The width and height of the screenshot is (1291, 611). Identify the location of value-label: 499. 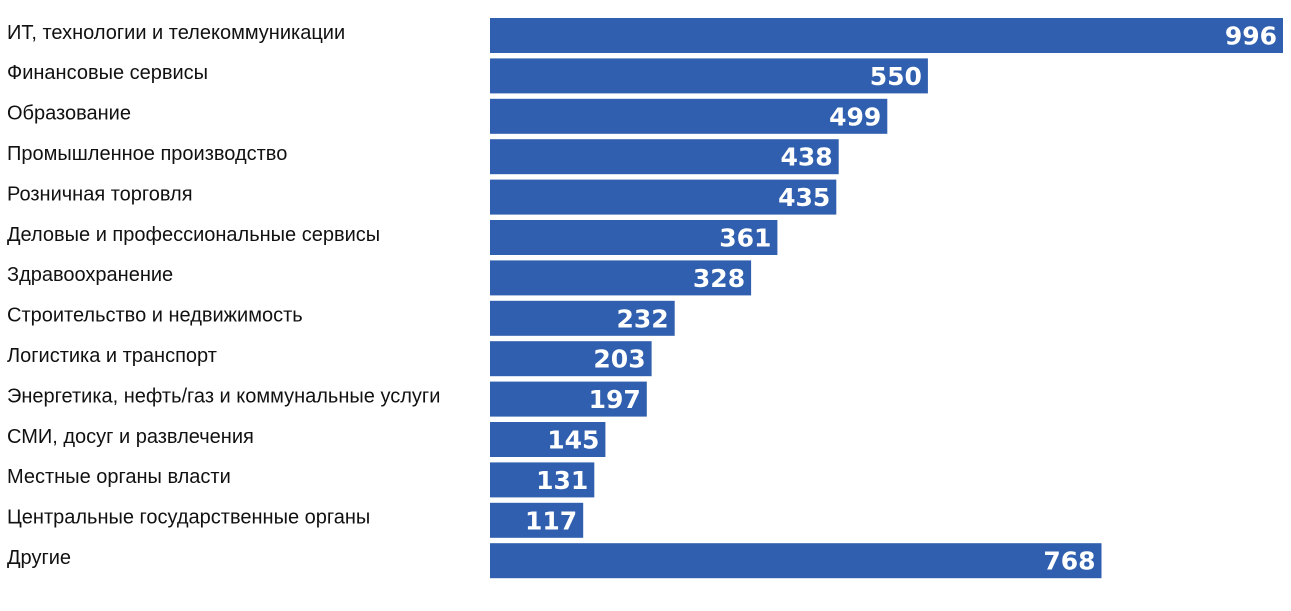
(855, 116).